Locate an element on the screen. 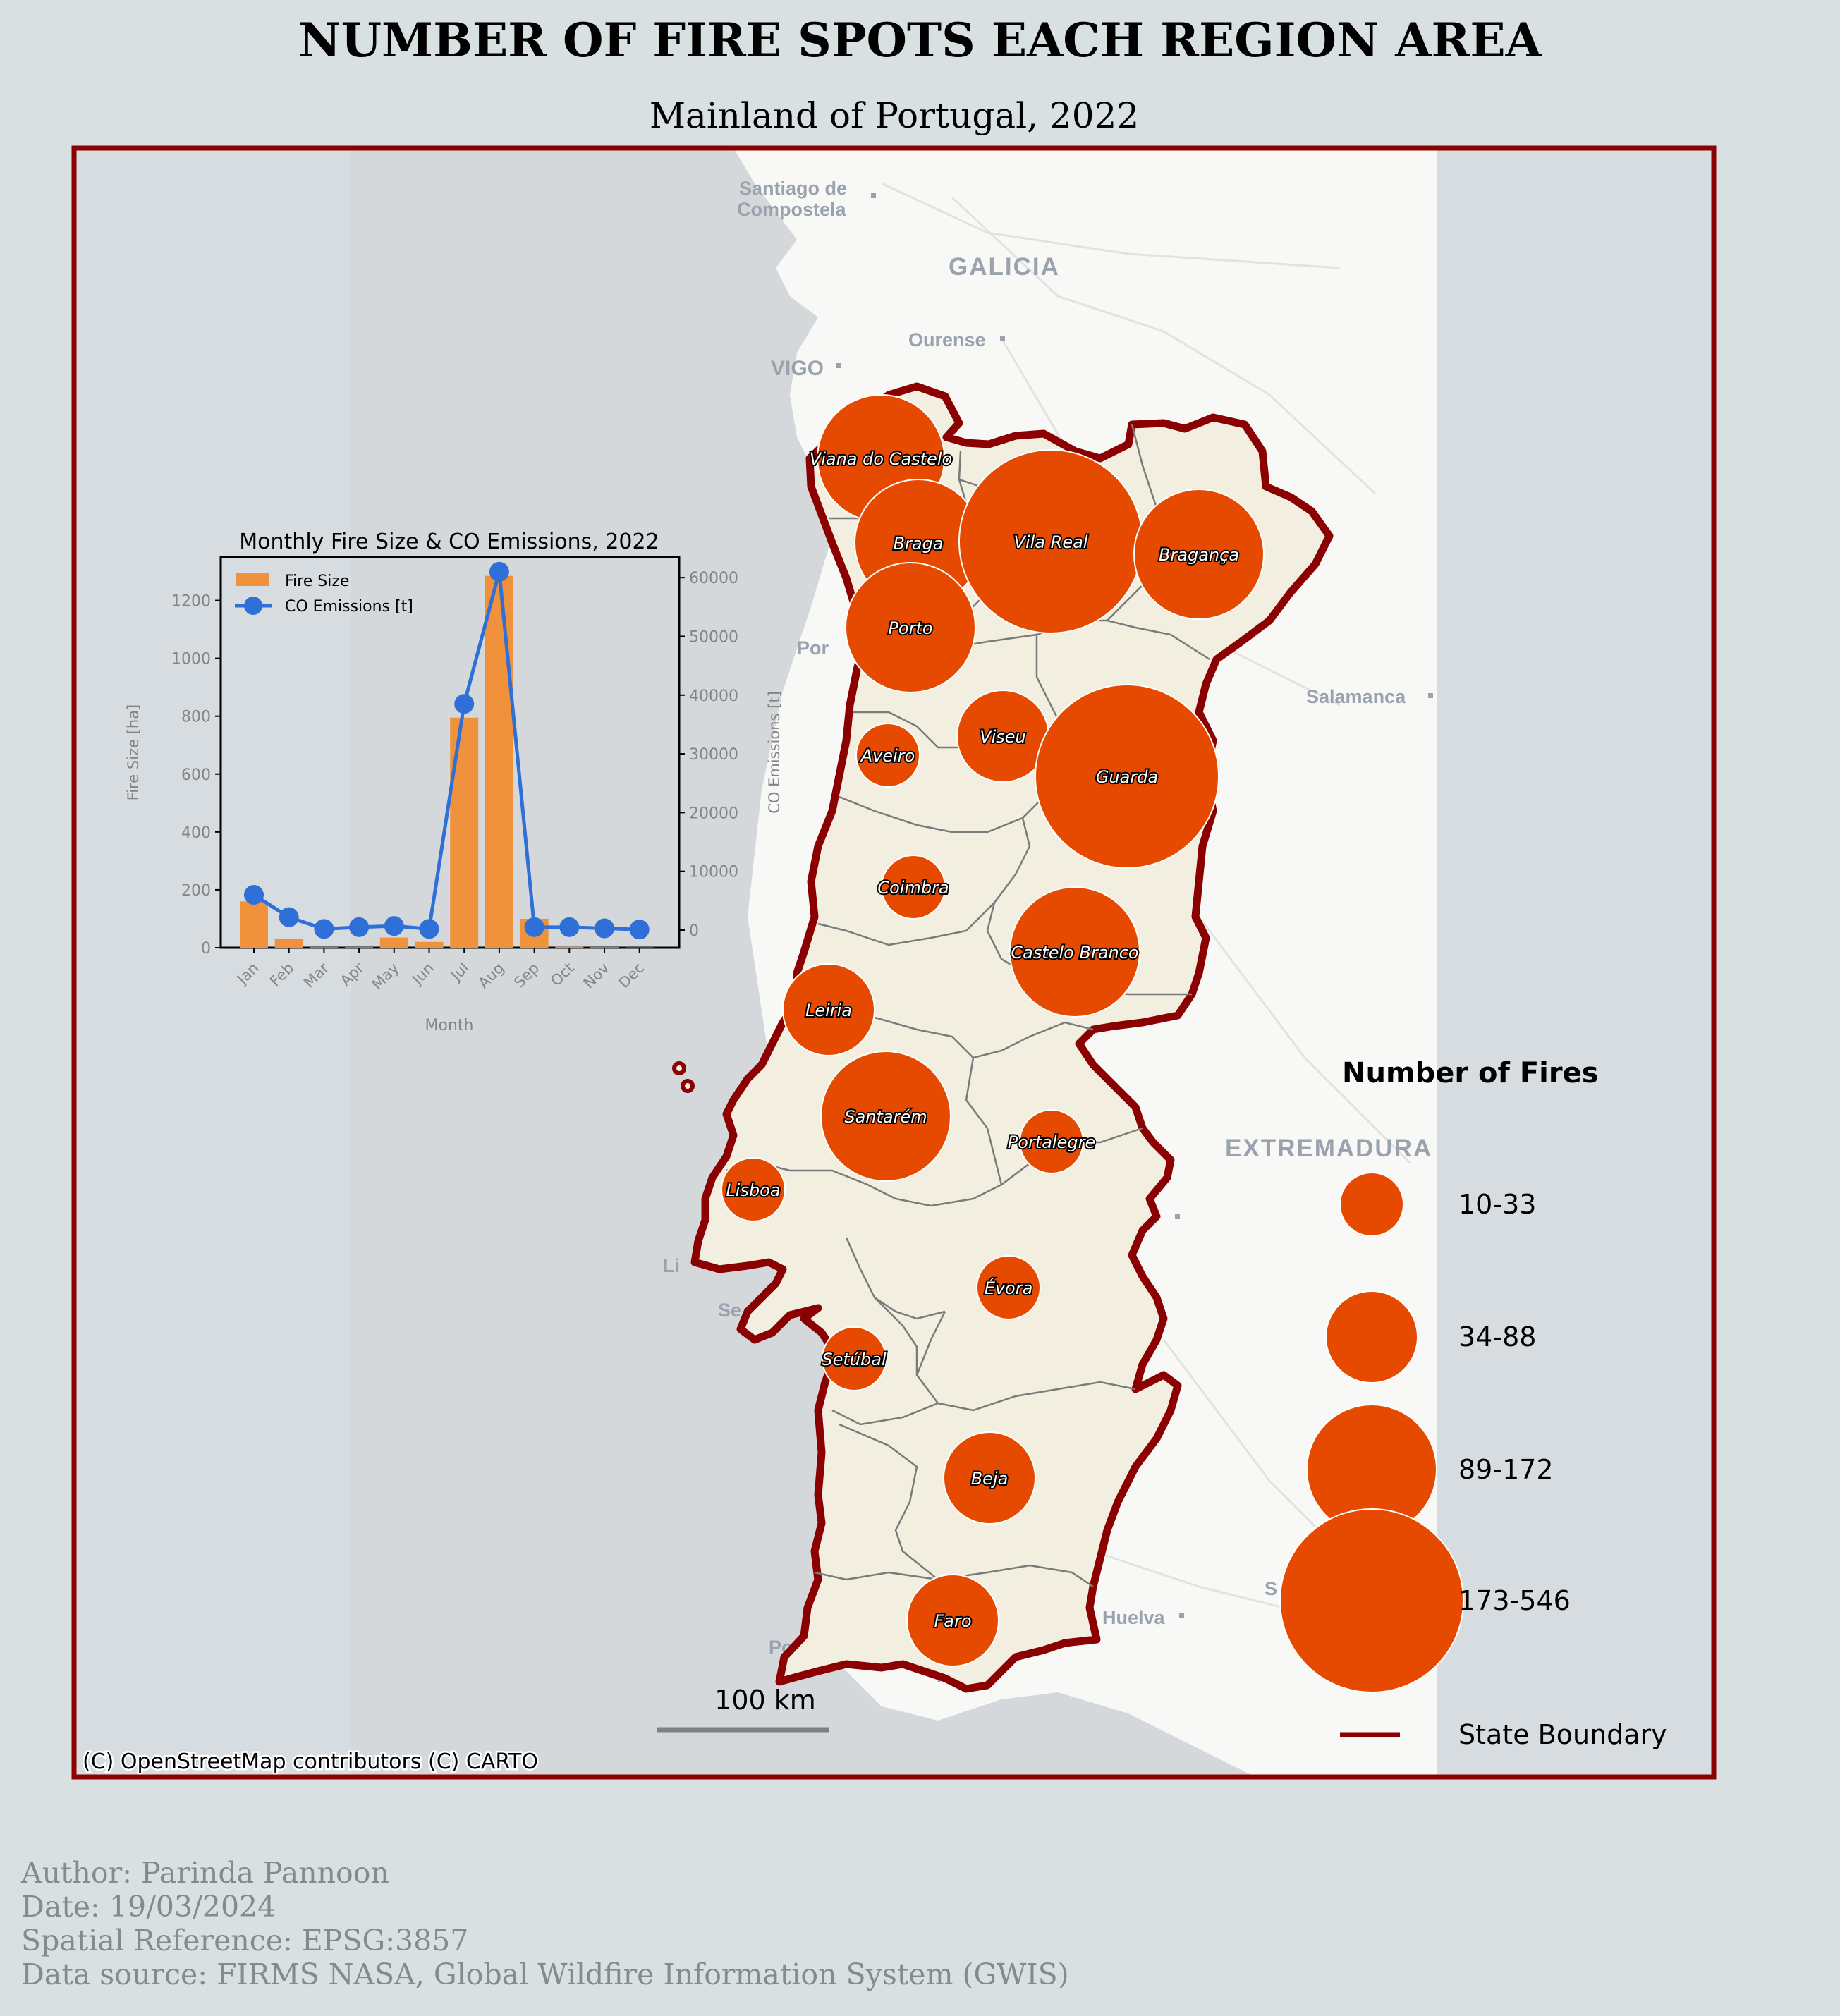  inset-x-axis-label: Month is located at coordinates (449, 1025).